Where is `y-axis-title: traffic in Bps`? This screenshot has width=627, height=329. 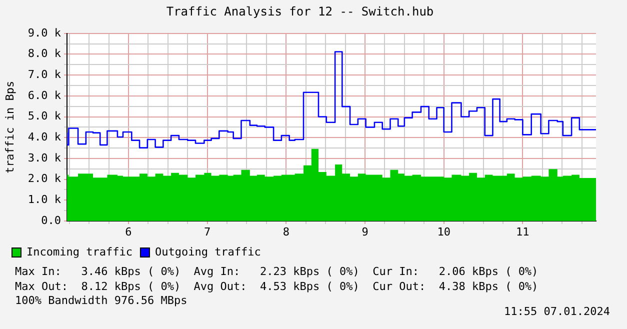 y-axis-title: traffic in Bps is located at coordinates (9, 127).